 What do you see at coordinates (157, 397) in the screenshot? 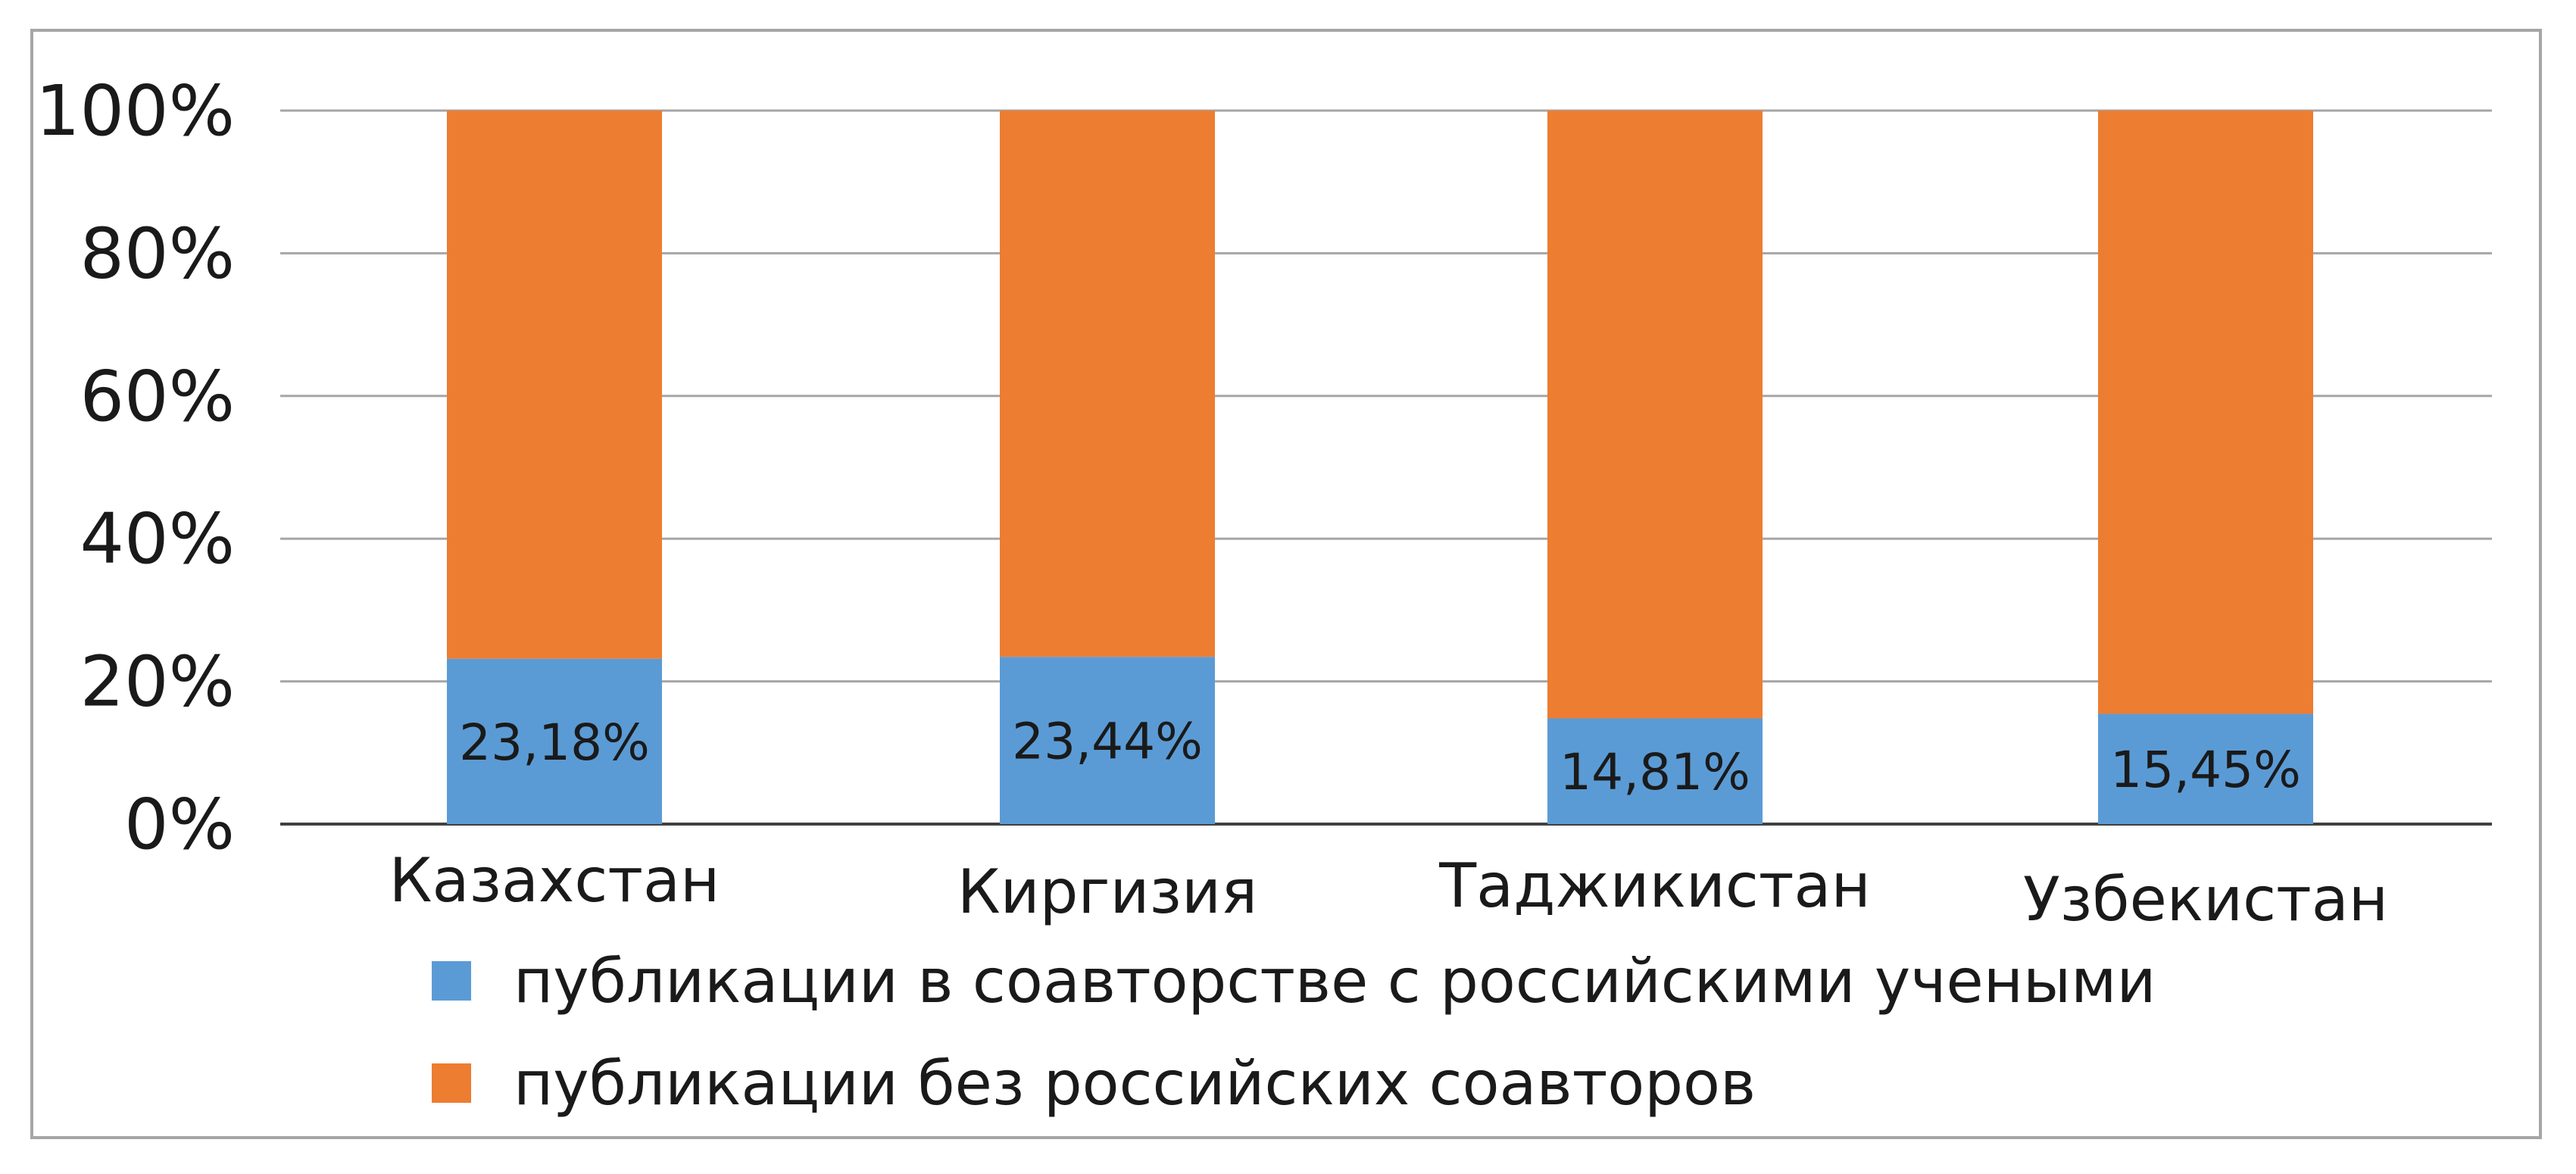
I see `y-tick-label: 60%` at bounding box center [157, 397].